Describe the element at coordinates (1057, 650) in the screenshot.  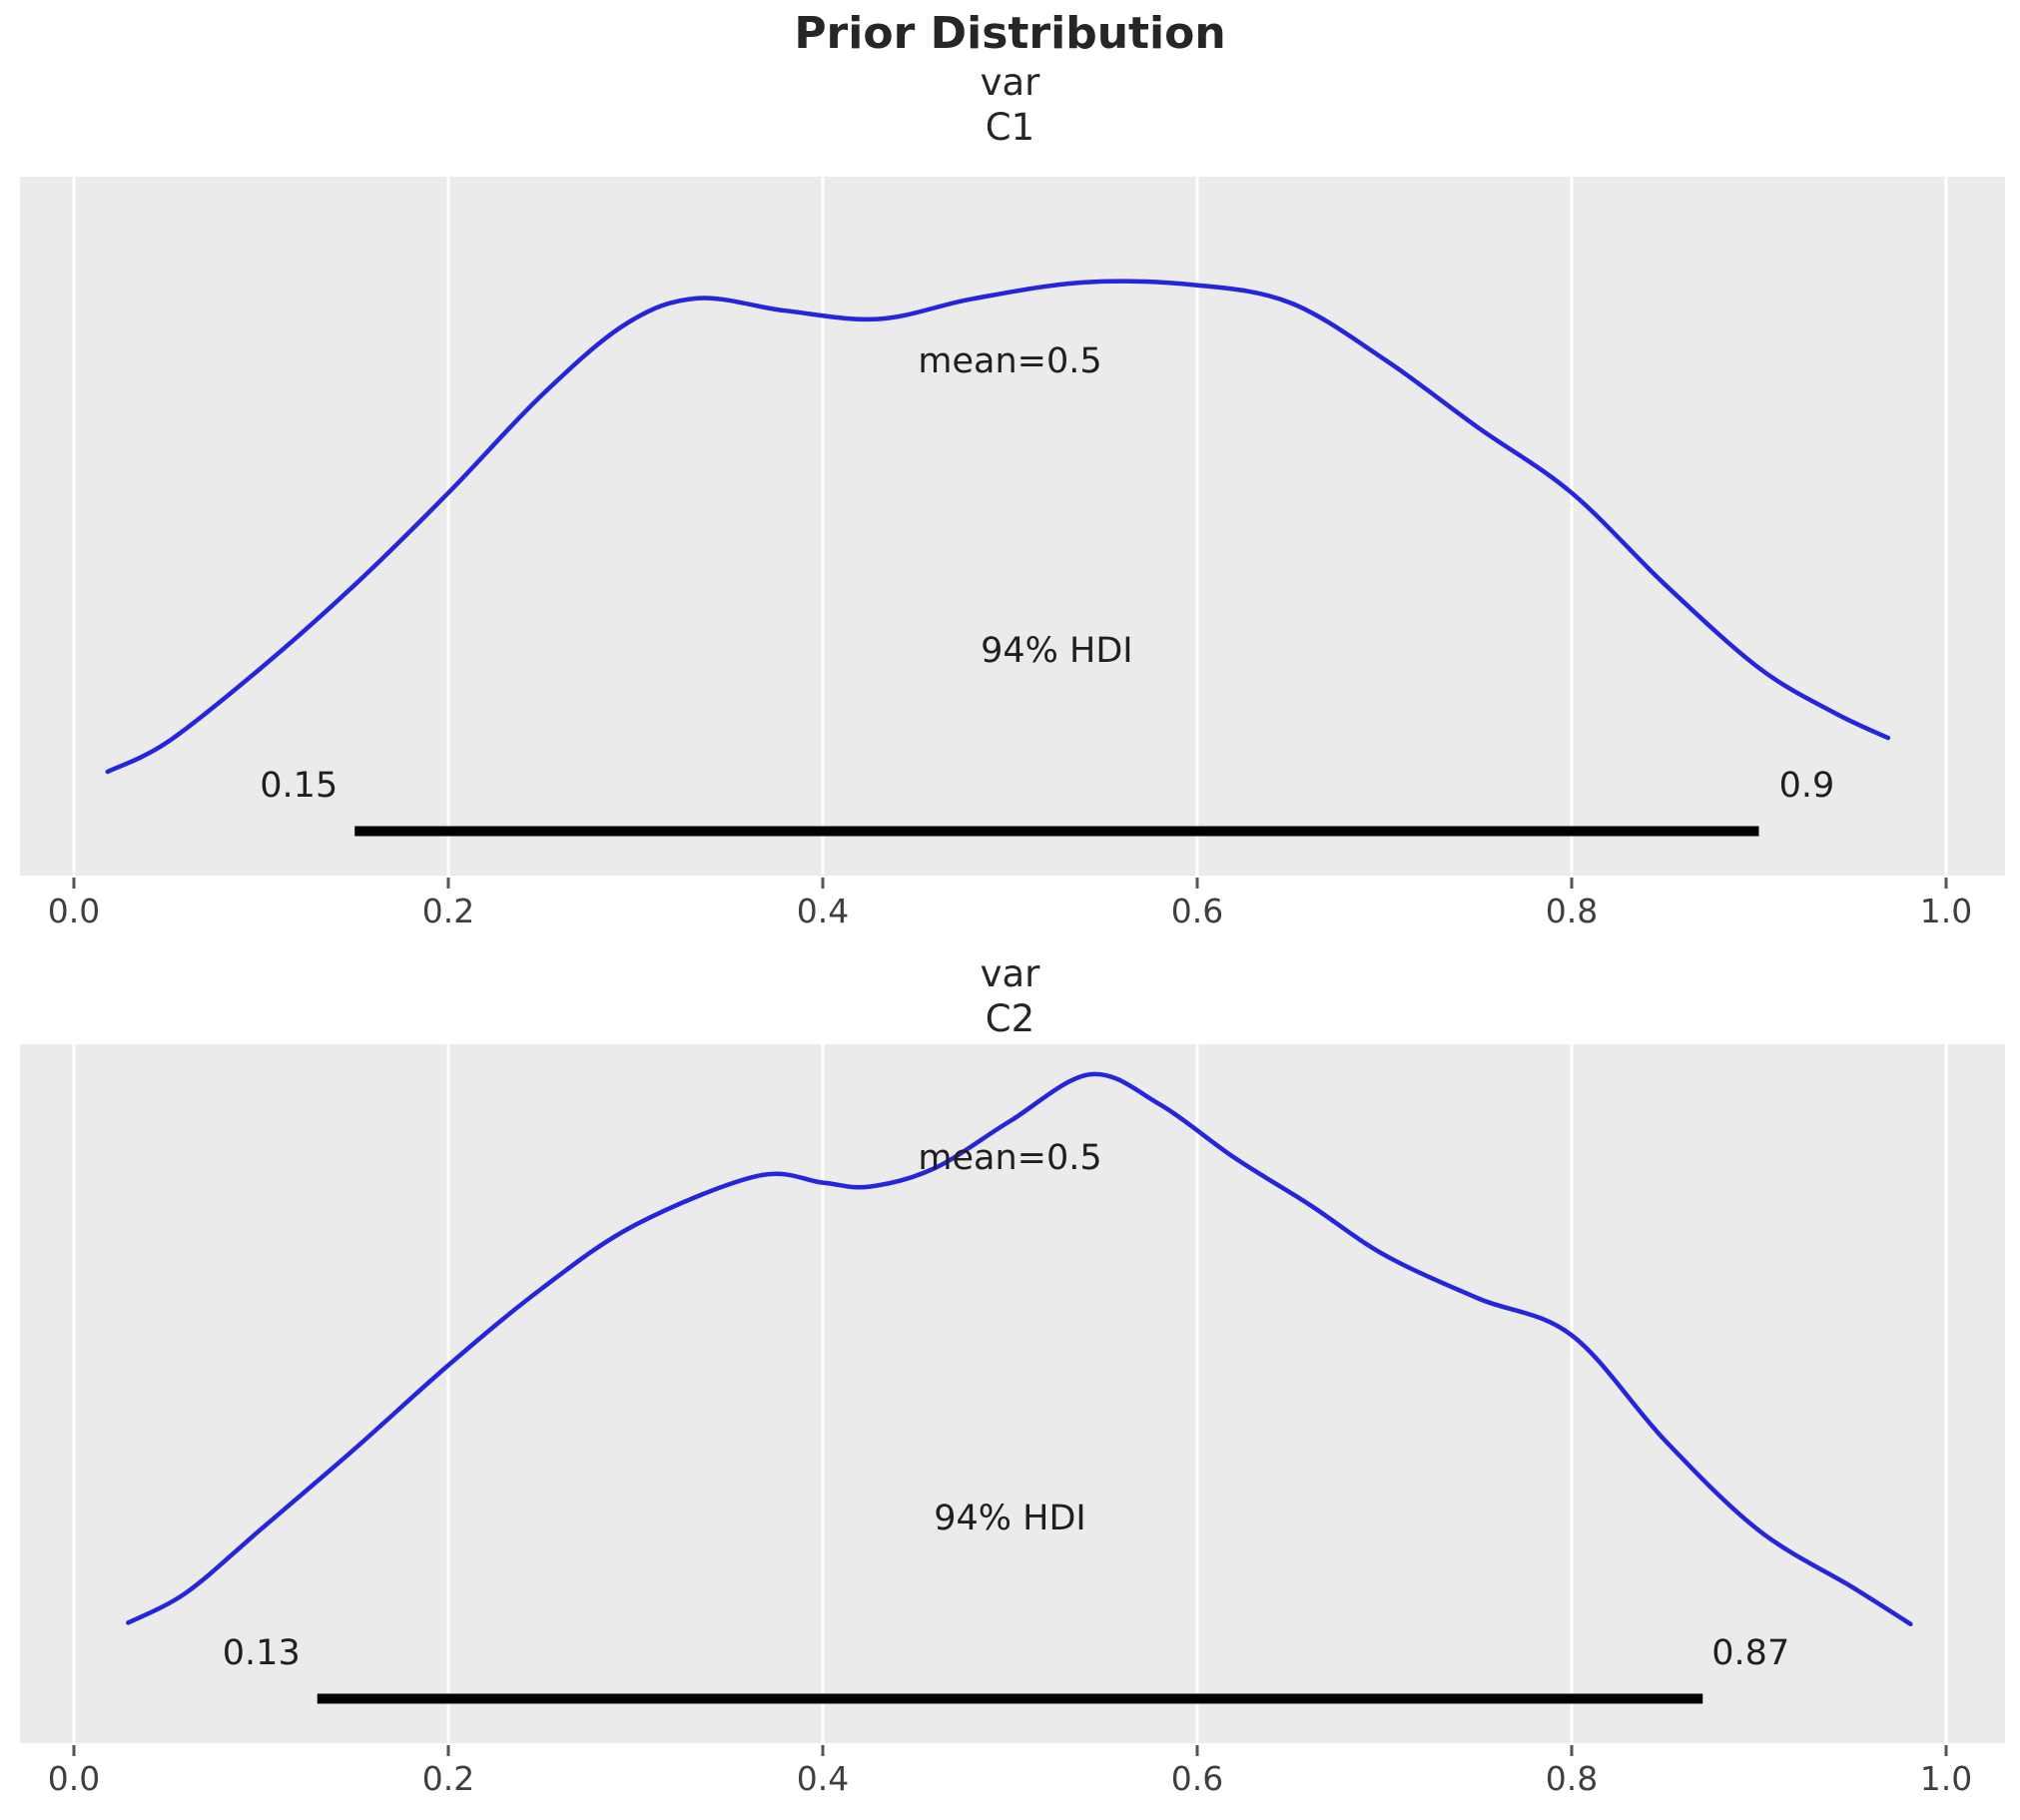
I see `hdi-prob-label-c1: 94% HDI` at that location.